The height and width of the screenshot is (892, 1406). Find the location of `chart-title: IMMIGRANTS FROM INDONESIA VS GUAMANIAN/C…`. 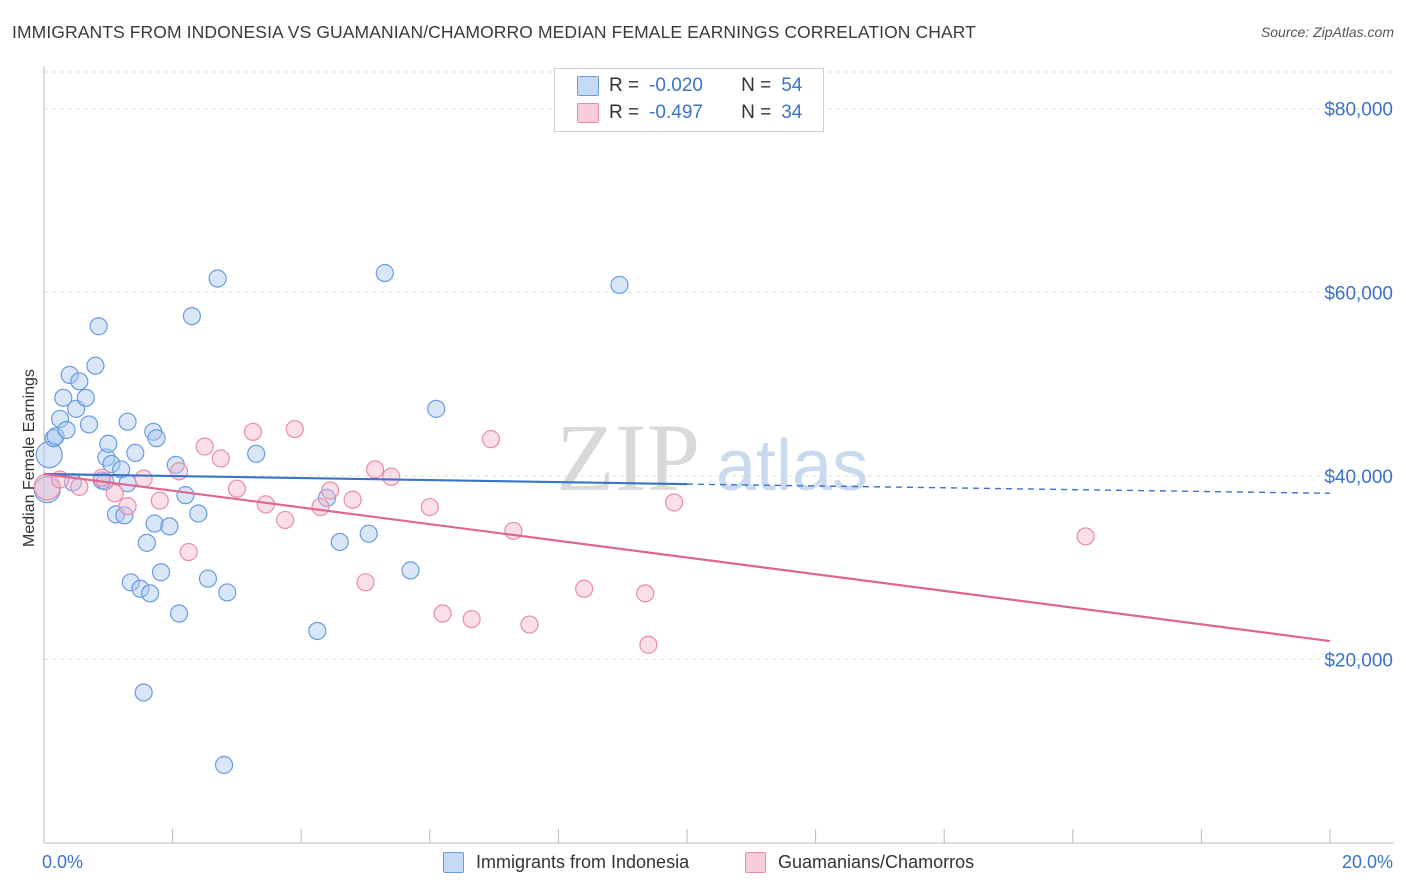

chart-title: IMMIGRANTS FROM INDONESIA VS GUAMANIAN/C… is located at coordinates (494, 32).